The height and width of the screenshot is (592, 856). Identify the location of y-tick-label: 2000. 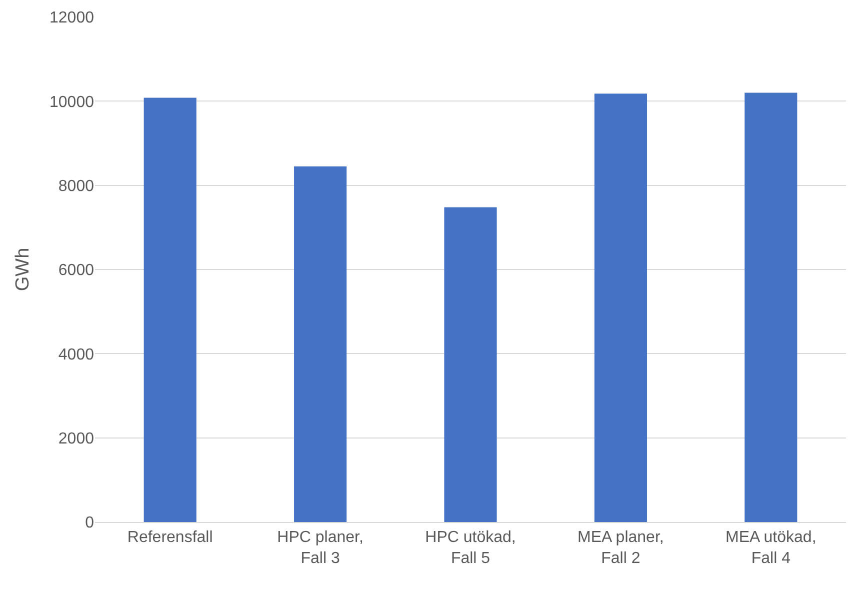
(76, 439).